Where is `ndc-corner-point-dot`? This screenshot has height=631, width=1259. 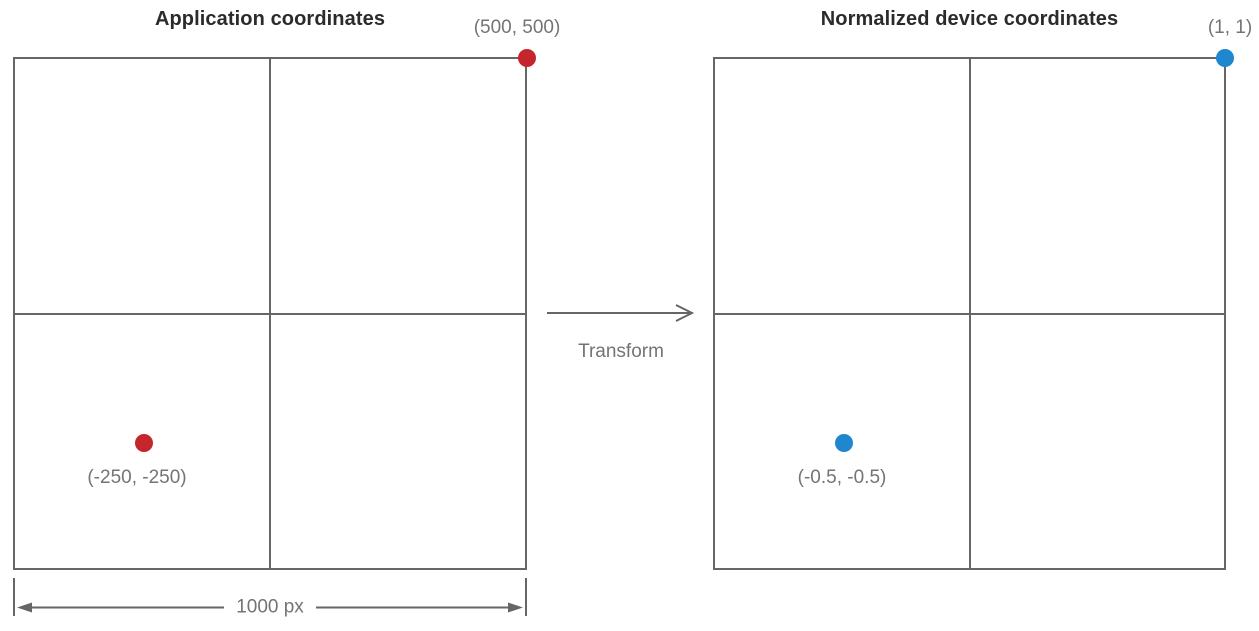
ndc-corner-point-dot is located at coordinates (1225, 58).